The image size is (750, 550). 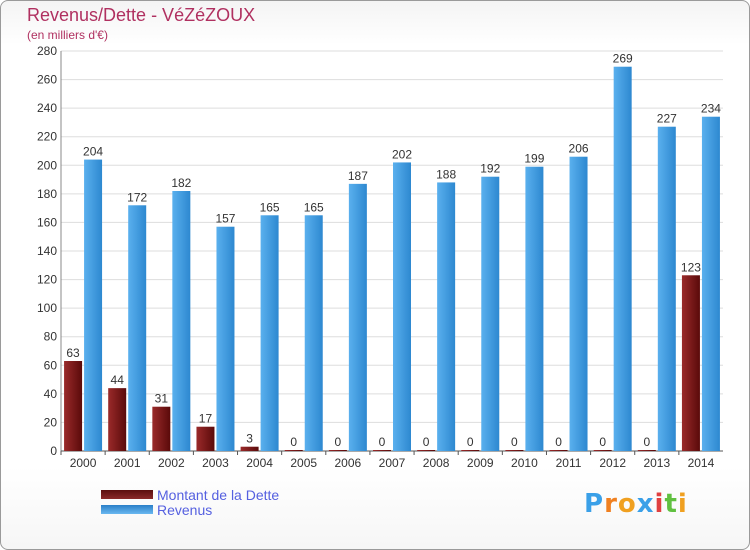 I want to click on data-label-revenue: 202, so click(x=402, y=154).